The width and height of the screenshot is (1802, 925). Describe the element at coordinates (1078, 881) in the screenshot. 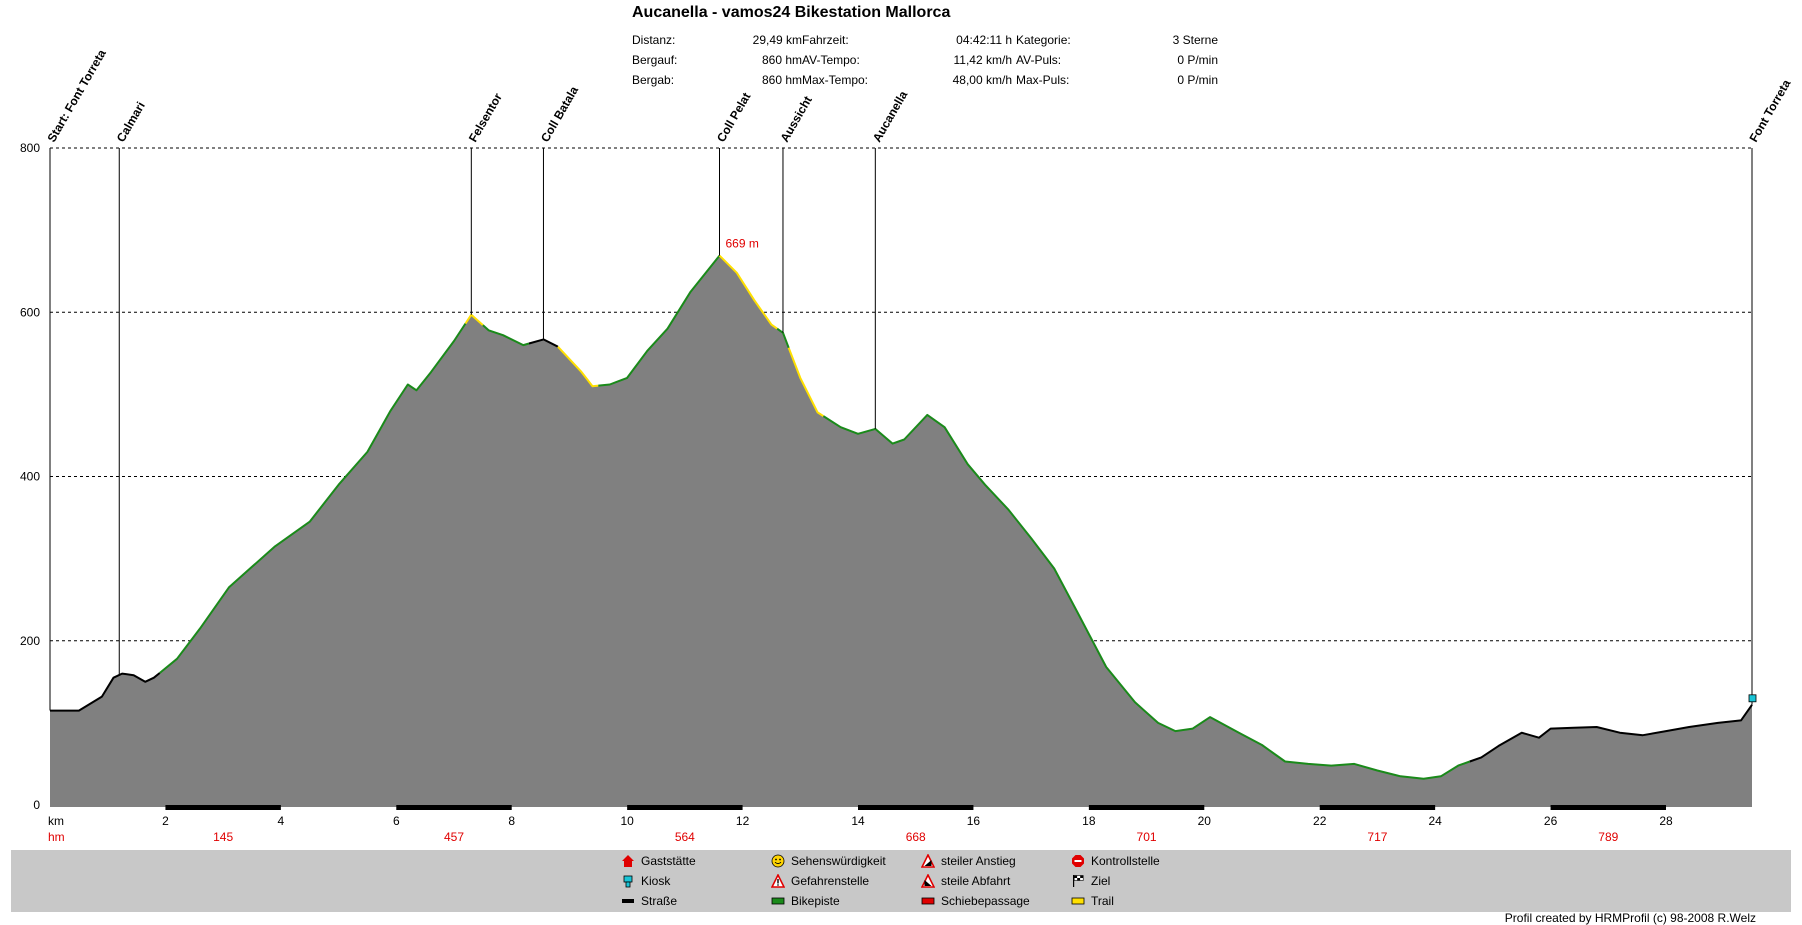

I see `finish-flag-icon` at that location.